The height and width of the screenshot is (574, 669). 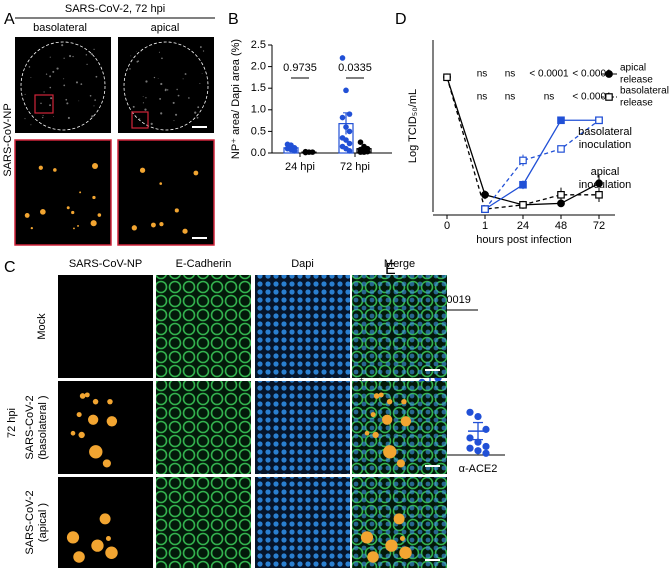 I want to click on x-tick-label: 72 hpi, so click(x=355, y=167).